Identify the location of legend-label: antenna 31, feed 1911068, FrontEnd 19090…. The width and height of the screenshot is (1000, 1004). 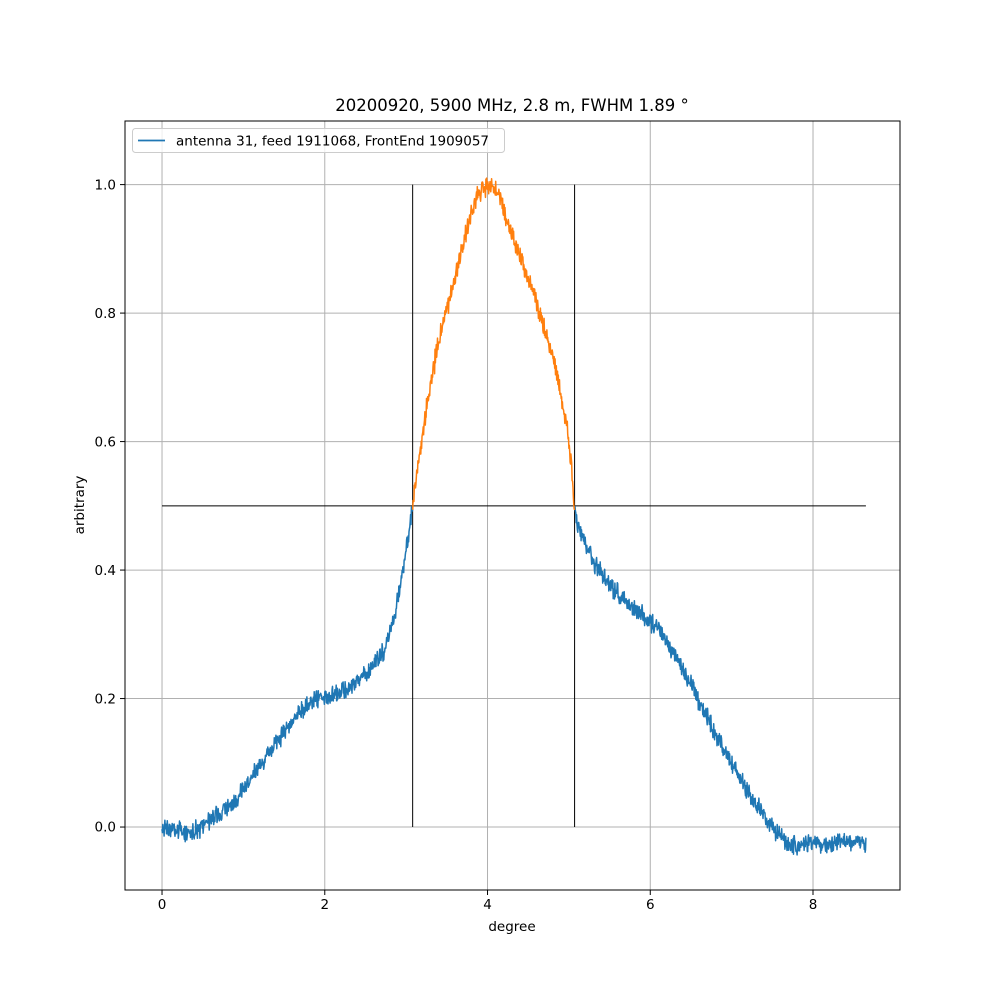
(332, 142).